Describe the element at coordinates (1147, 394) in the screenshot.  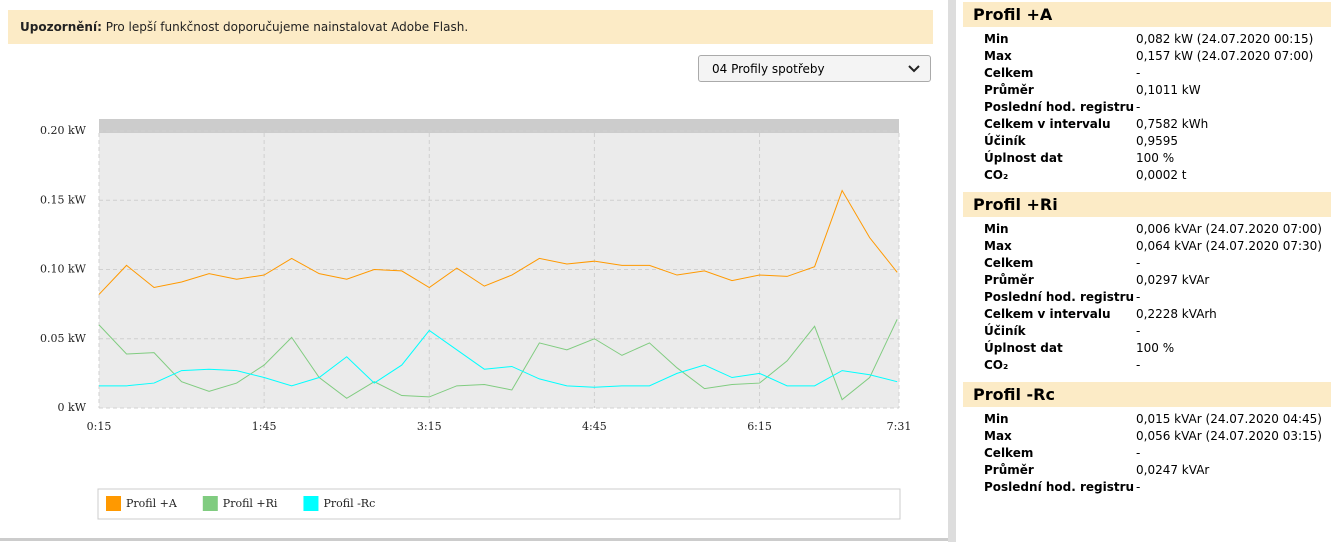
I see `section-title: Profil -Rc` at that location.